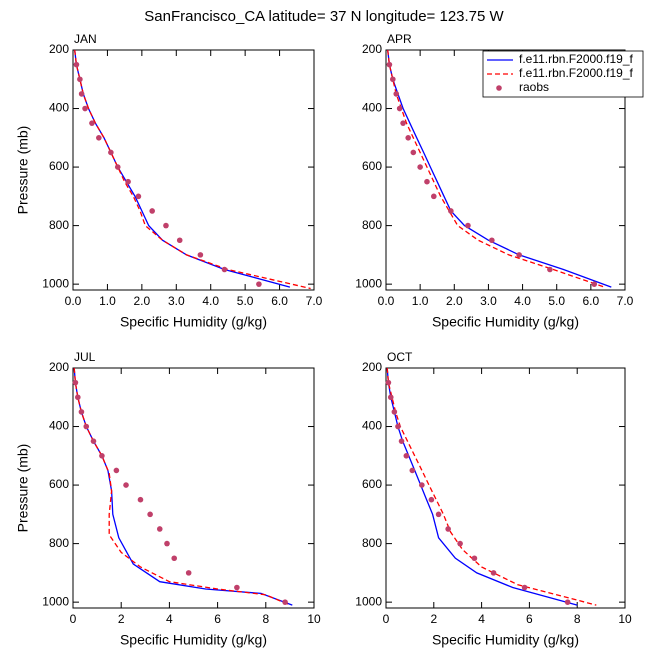 This screenshot has height=649, width=648. What do you see at coordinates (121, 619) in the screenshot?
I see `x-tick-label: 2` at bounding box center [121, 619].